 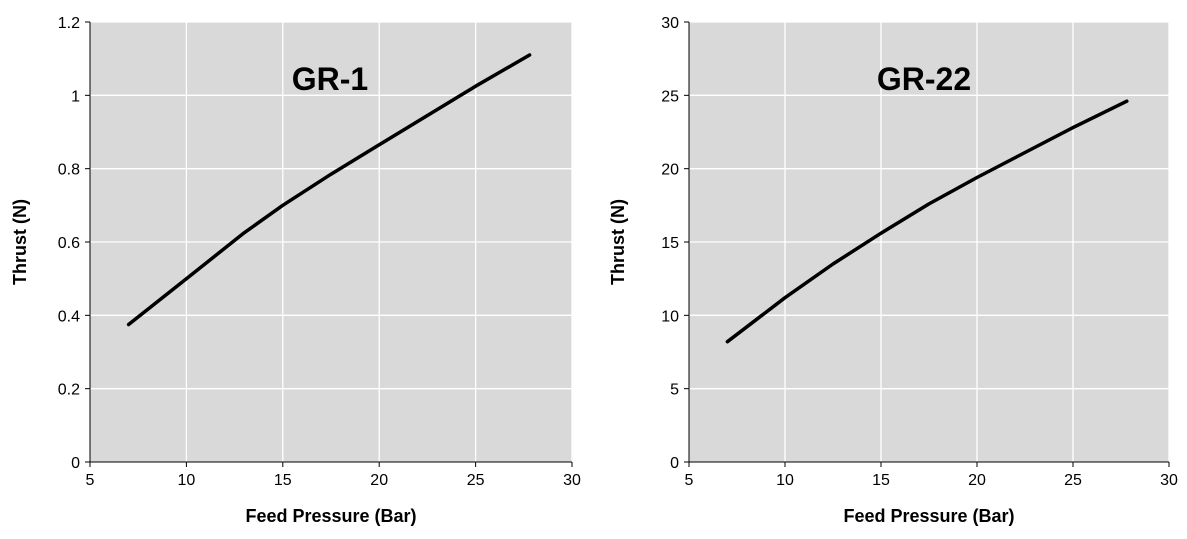 I want to click on chart-title: GR-1, so click(x=330, y=79).